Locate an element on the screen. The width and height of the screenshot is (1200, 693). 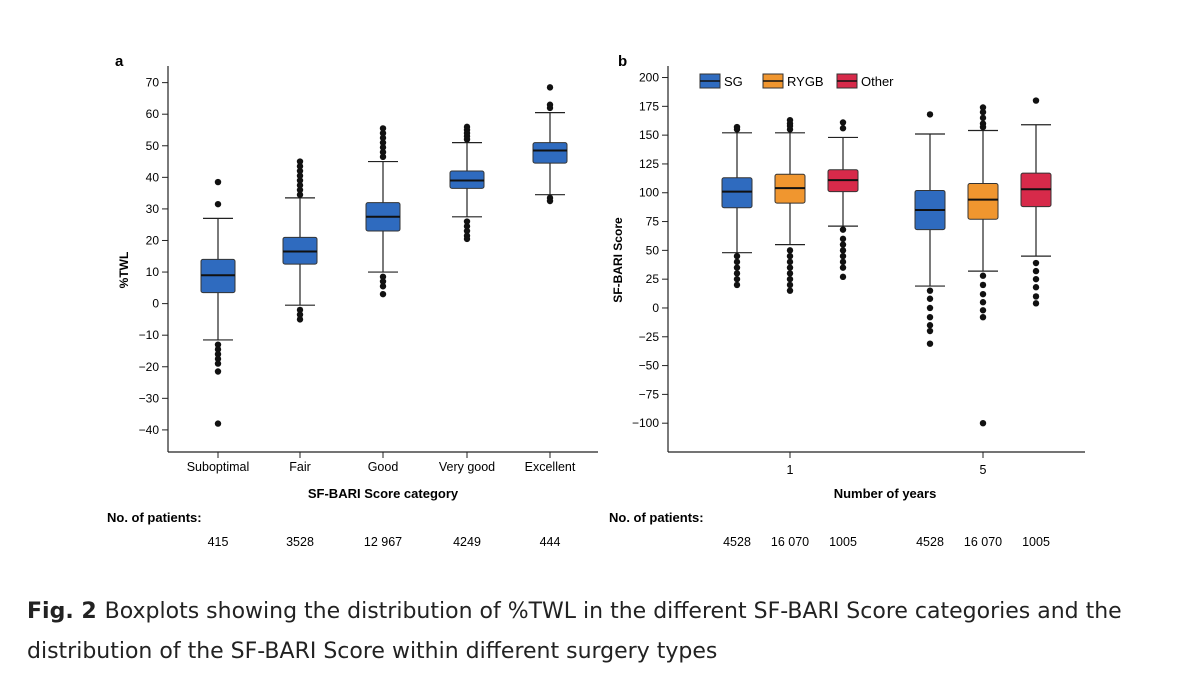
legend-label-rygb: RYGB is located at coordinates (805, 81).